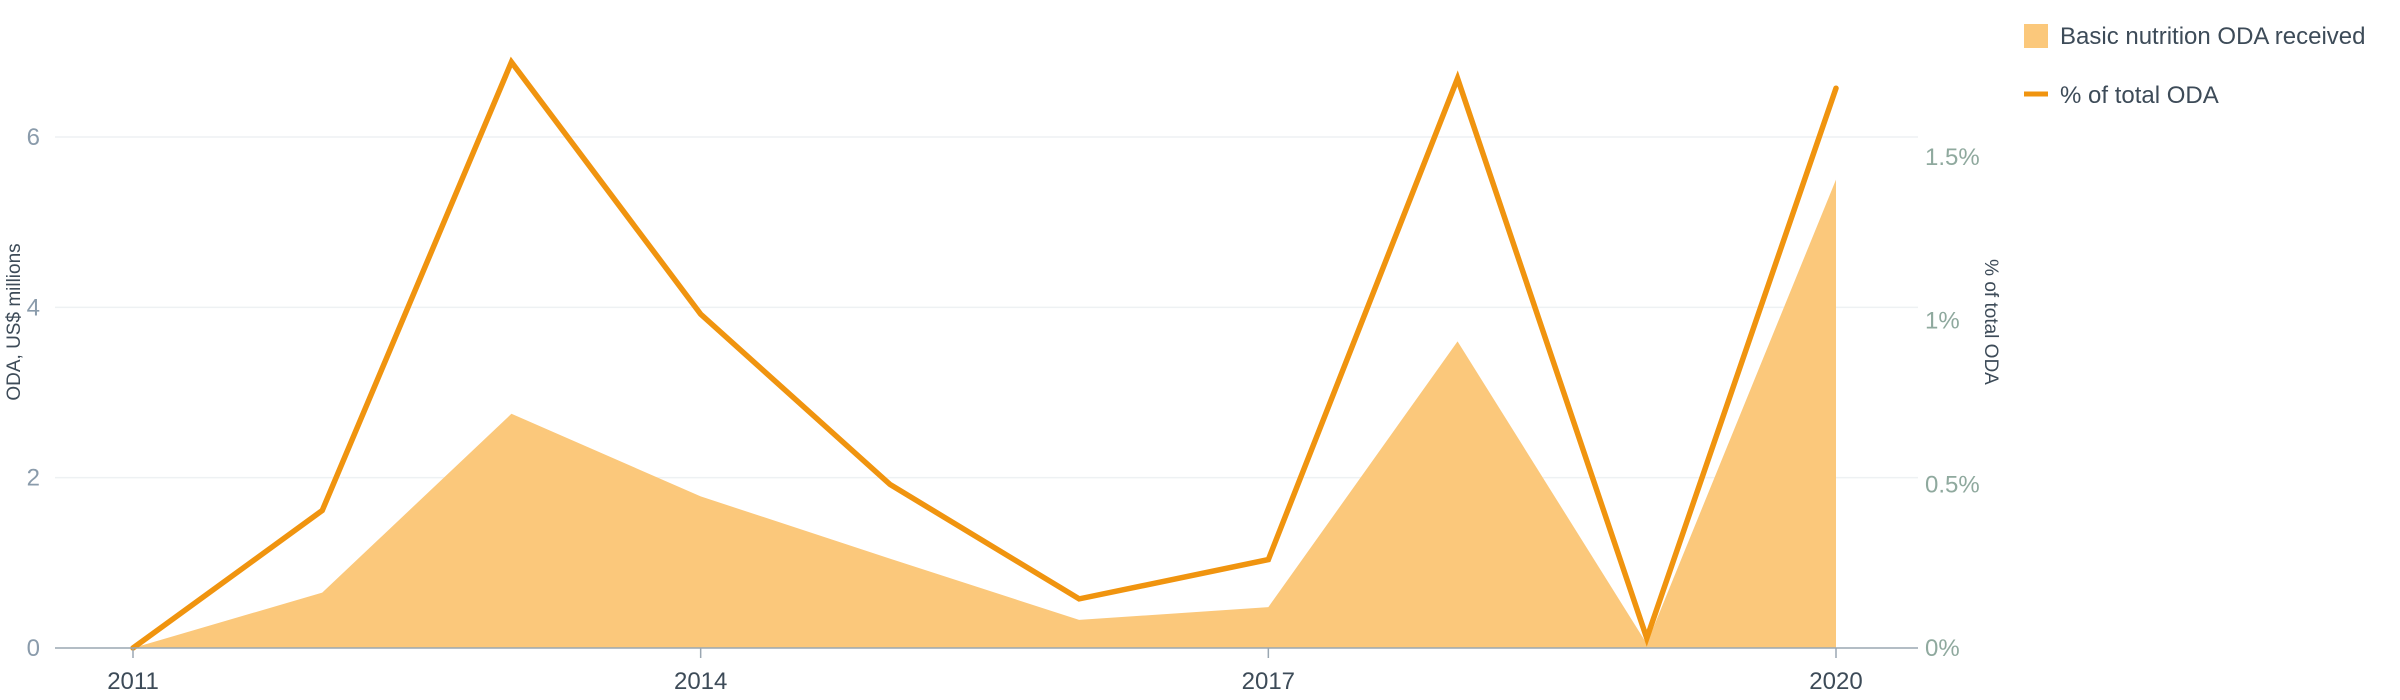 The image size is (2400, 700). I want to click on y-left-tick-label: 6, so click(33, 137).